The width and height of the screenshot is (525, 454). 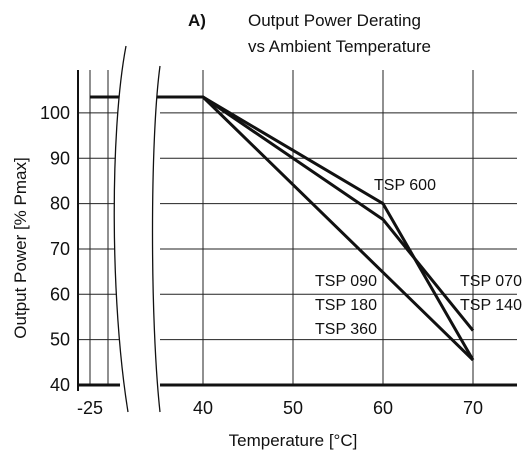 I want to click on axis-break, so click(x=137, y=229).